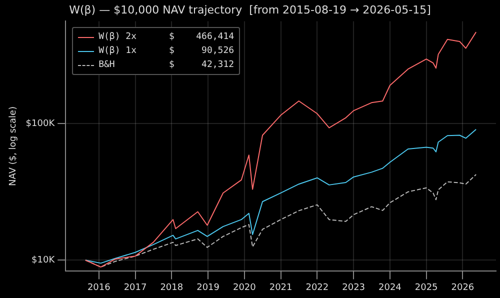 Image resolution: width=500 pixels, height=298 pixels. I want to click on x-tick-label: 2017, so click(135, 287).